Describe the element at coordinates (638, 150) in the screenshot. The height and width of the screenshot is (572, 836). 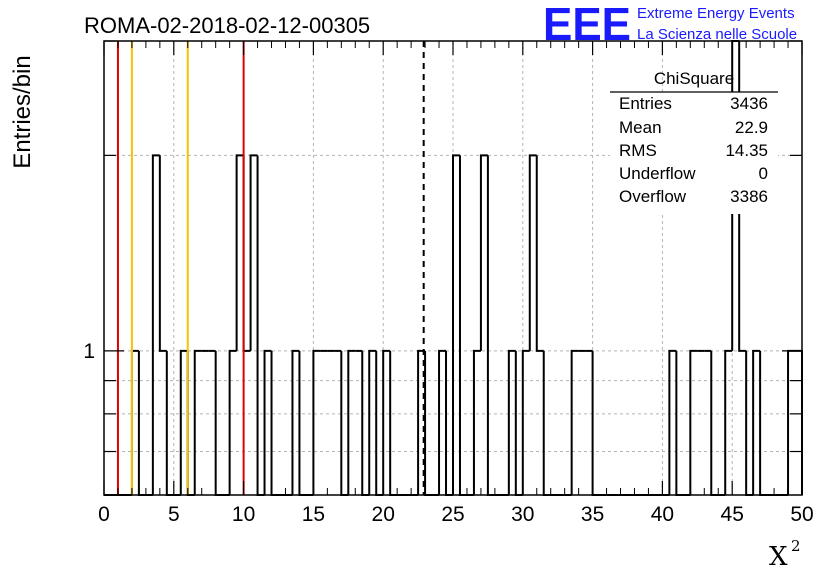
I see `stats-label: RMS` at that location.